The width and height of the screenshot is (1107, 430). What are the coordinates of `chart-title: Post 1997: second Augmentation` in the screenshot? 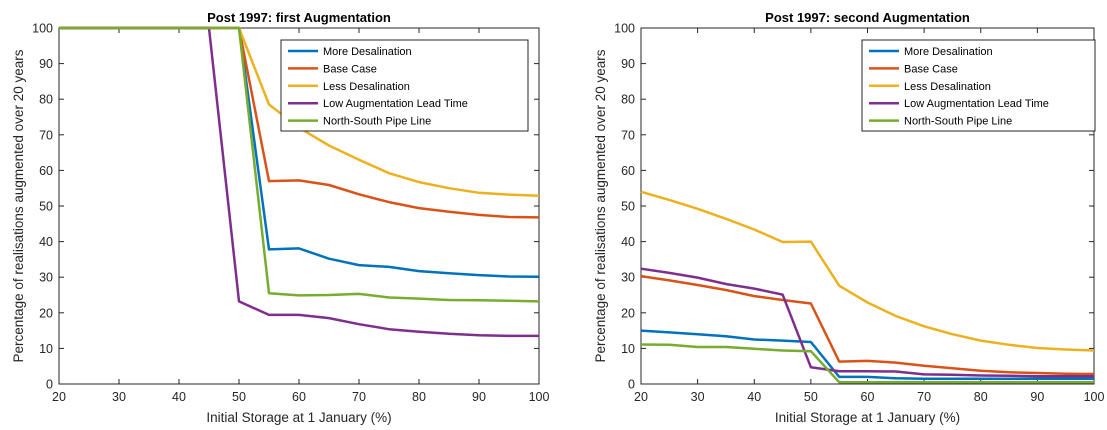 It's located at (867, 17).